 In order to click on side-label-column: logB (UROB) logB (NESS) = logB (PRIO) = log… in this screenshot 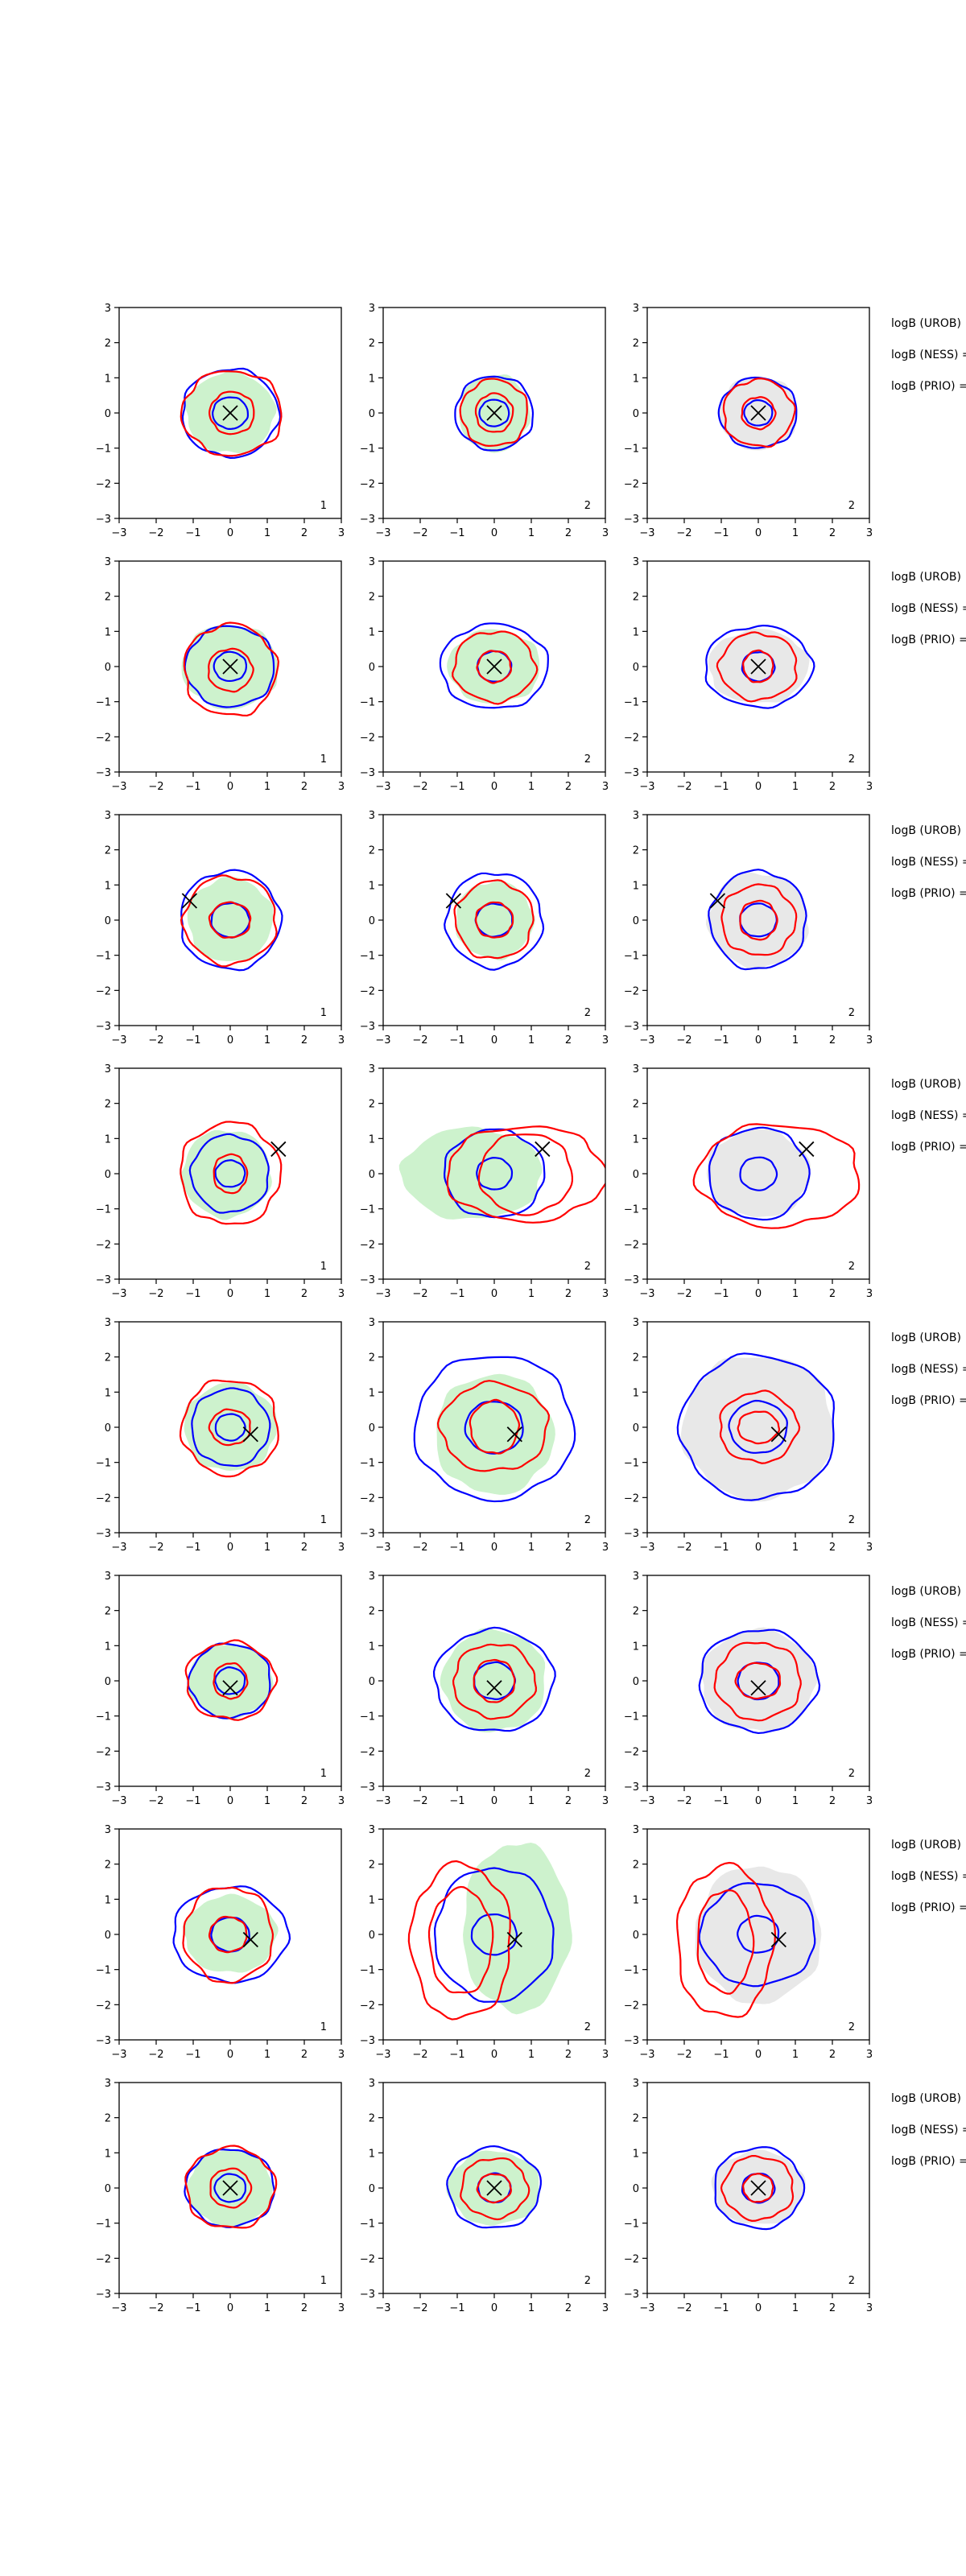, I will do `click(928, 1242)`.